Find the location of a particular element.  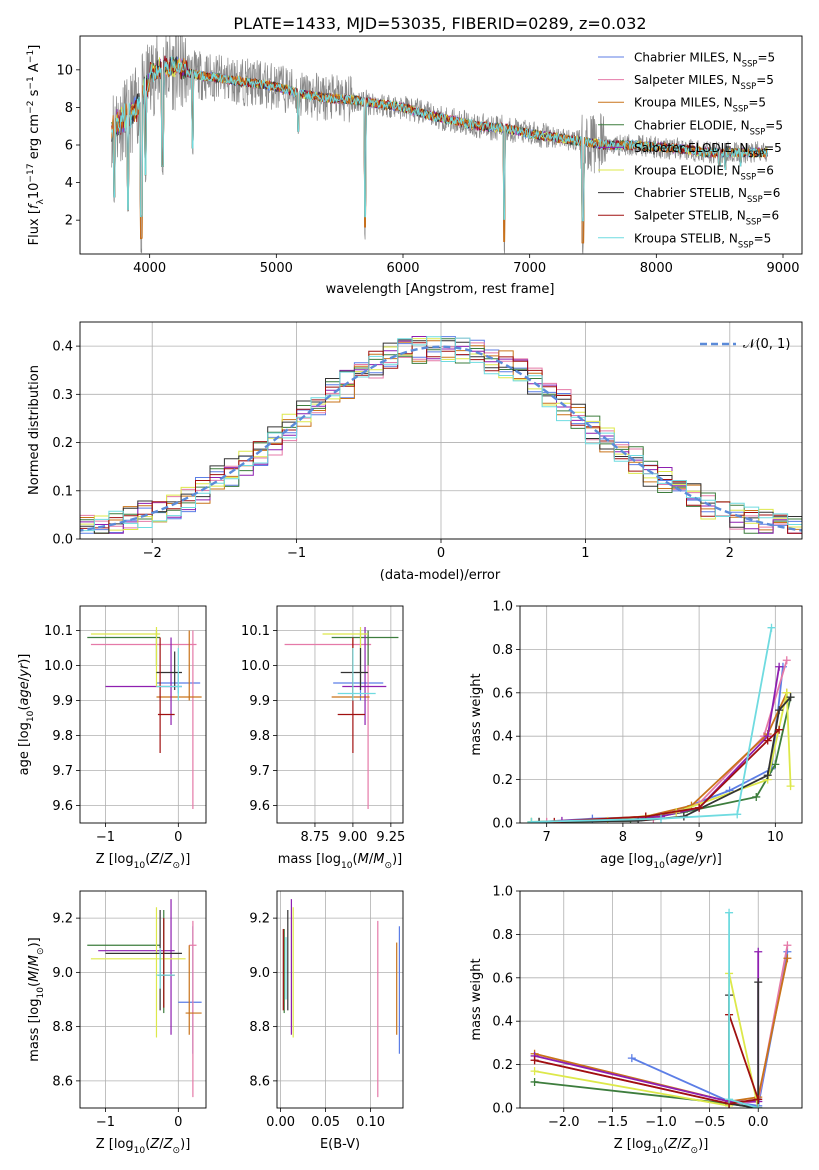

x-tick-label: 9.25 is located at coordinates (390, 837).